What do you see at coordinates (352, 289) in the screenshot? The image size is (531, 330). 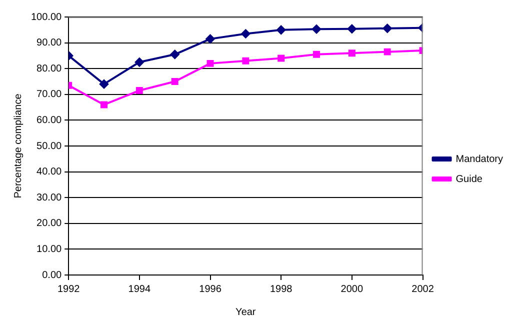 I see `x-tick-label: 2000` at bounding box center [352, 289].